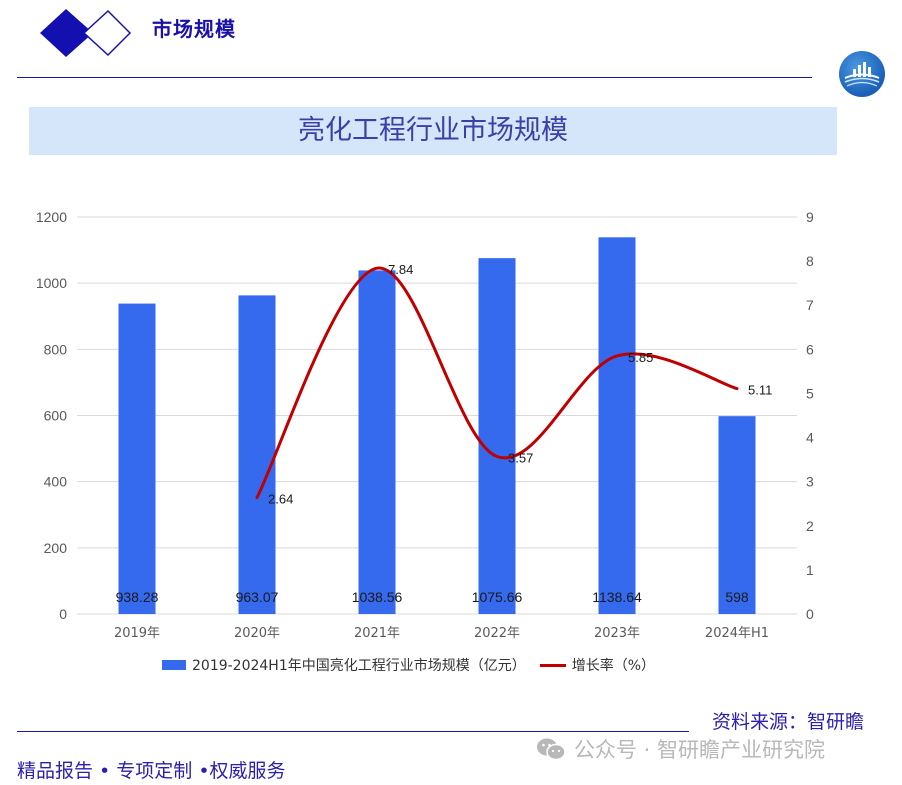 This screenshot has width=902, height=785. What do you see at coordinates (810, 482) in the screenshot?
I see `y-right-tick-label: 3` at bounding box center [810, 482].